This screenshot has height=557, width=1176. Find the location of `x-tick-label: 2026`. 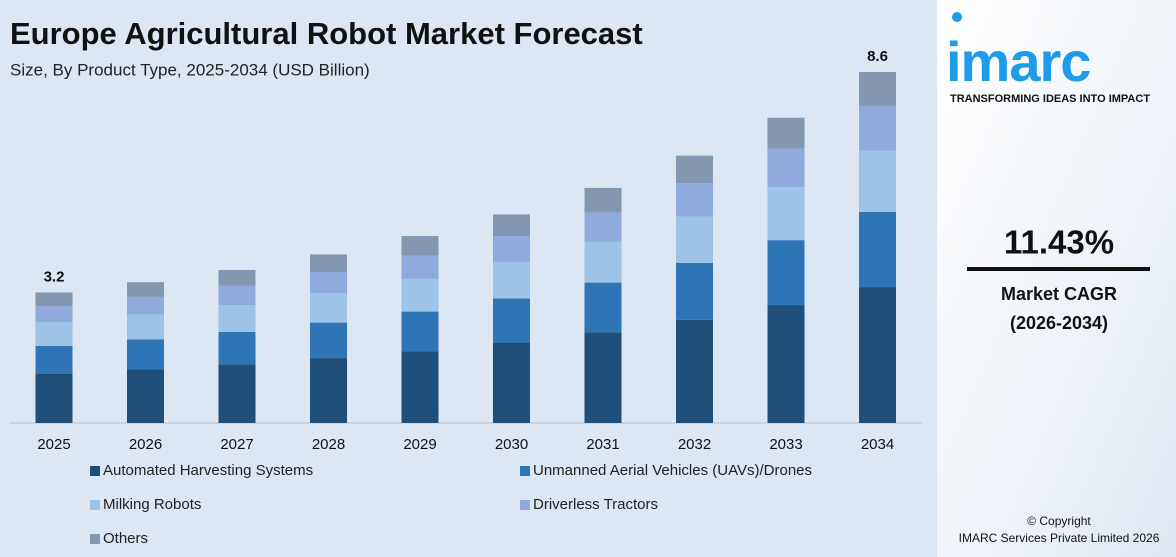

x-tick-label: 2026 is located at coordinates (145, 444).